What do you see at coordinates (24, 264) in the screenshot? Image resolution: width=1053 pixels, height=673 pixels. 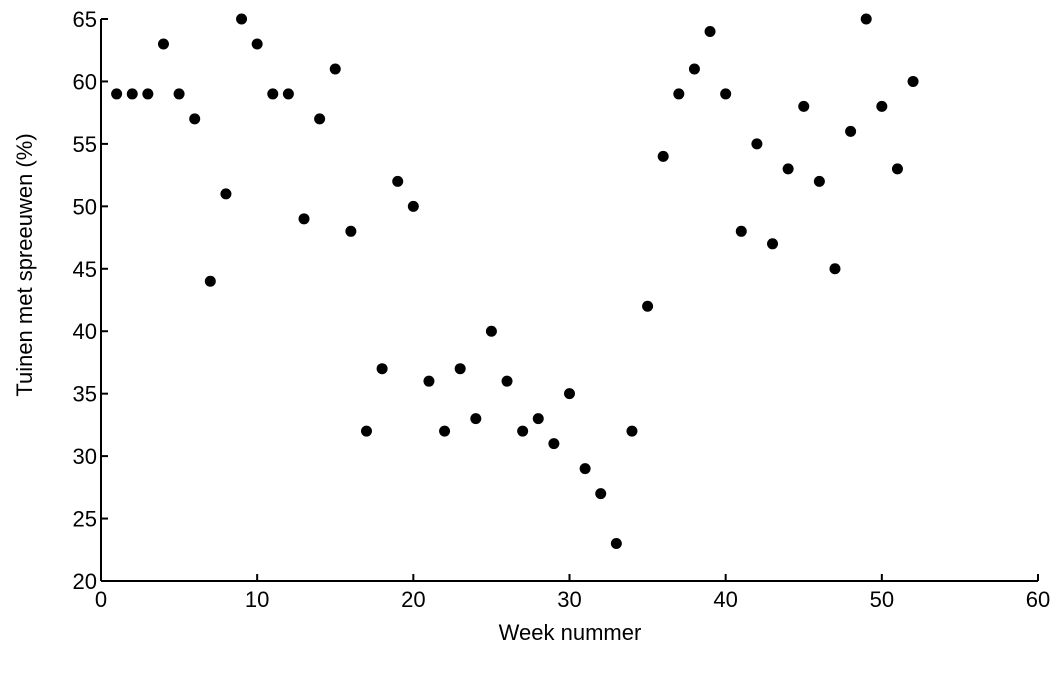 I see `y-axis-title: Tuinen met spreeuwen (%)` at bounding box center [24, 264].